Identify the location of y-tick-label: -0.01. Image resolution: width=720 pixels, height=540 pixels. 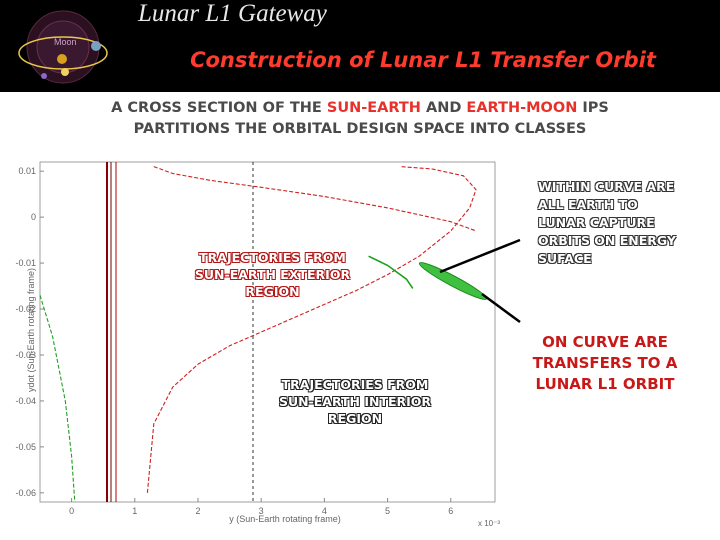
(25, 263).